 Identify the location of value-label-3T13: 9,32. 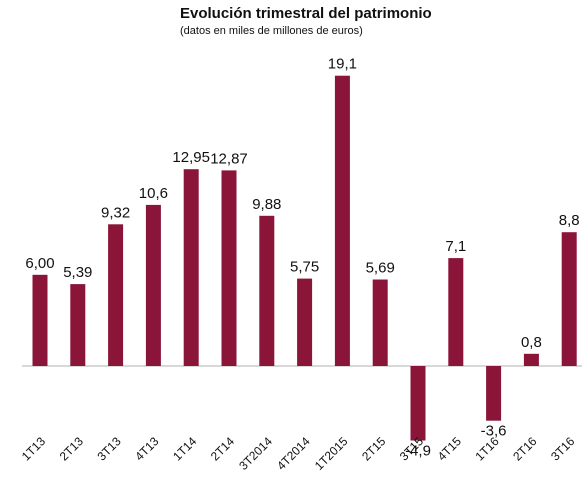
(115, 212).